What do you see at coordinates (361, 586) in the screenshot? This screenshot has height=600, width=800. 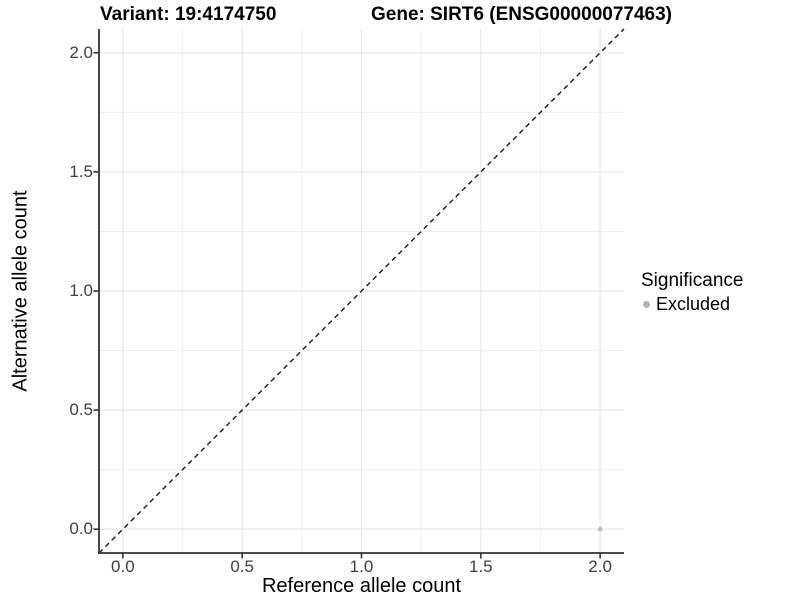 I see `x-axis-title: Reference allele count` at bounding box center [361, 586].